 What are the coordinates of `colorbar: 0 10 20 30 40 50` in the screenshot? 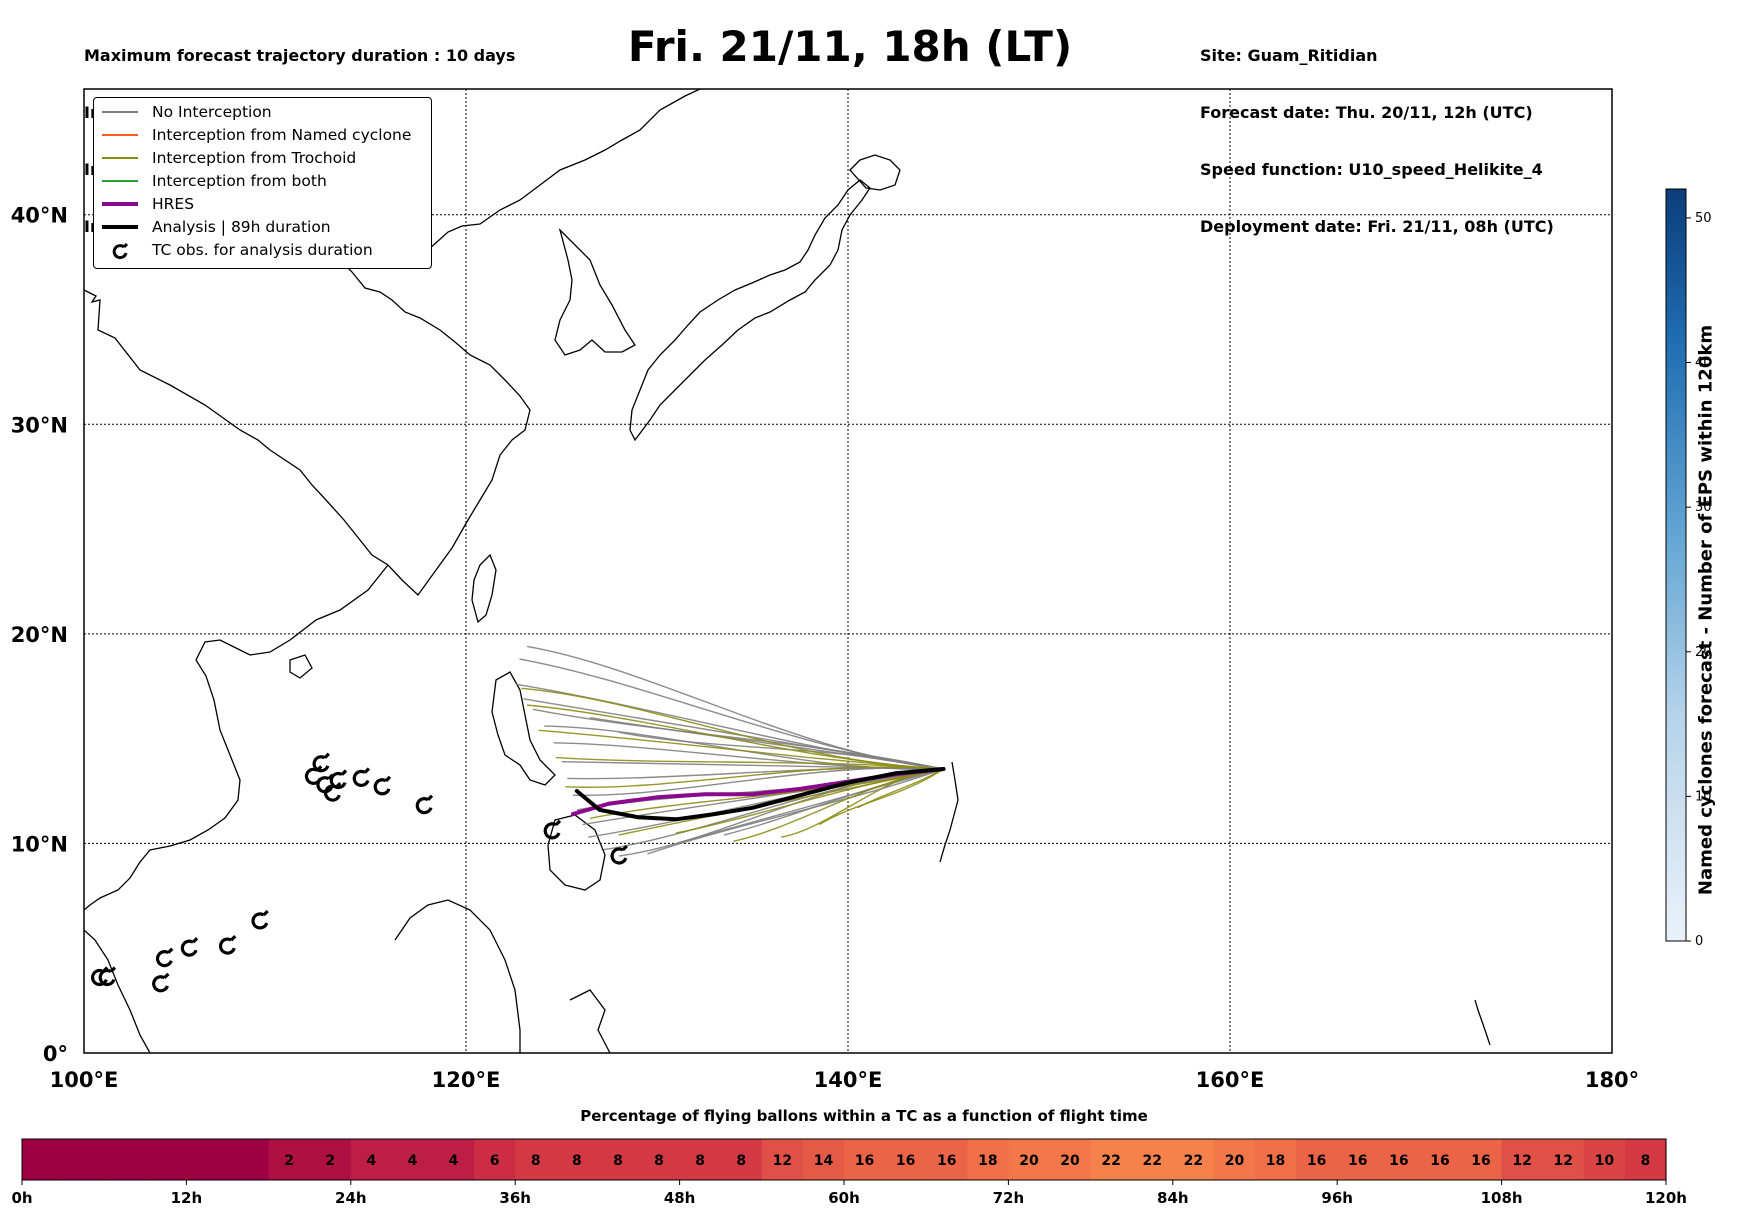 It's located at (1688, 568).